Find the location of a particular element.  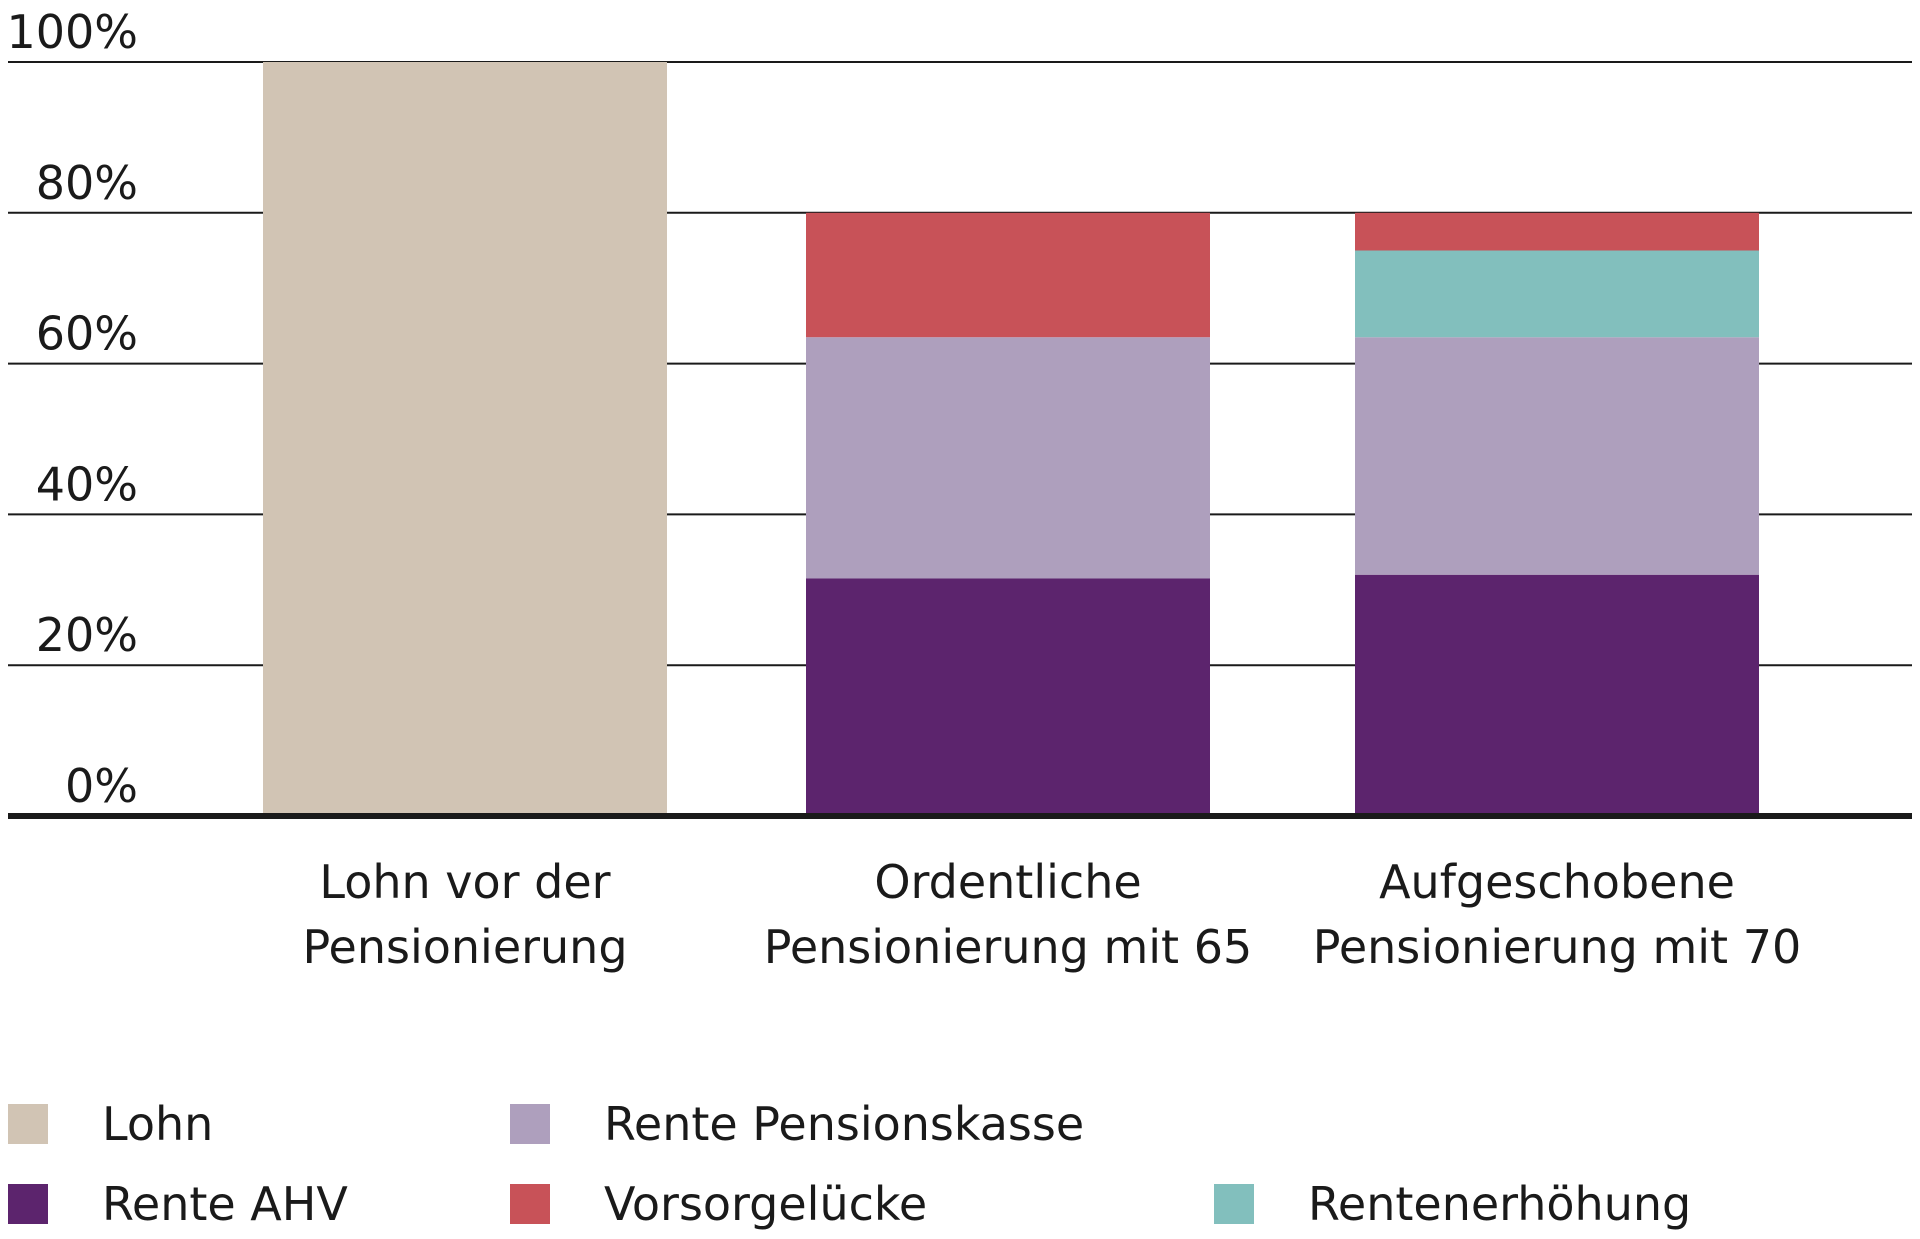

legend-label-lohn: Lohn is located at coordinates (157, 1124).